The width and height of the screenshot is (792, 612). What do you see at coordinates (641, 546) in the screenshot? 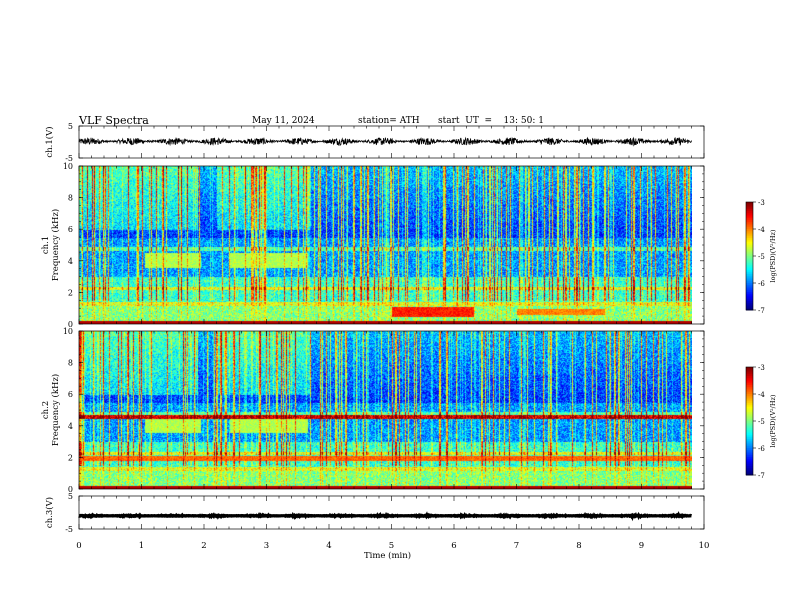
I see `x-tick-label: 9` at bounding box center [641, 546].